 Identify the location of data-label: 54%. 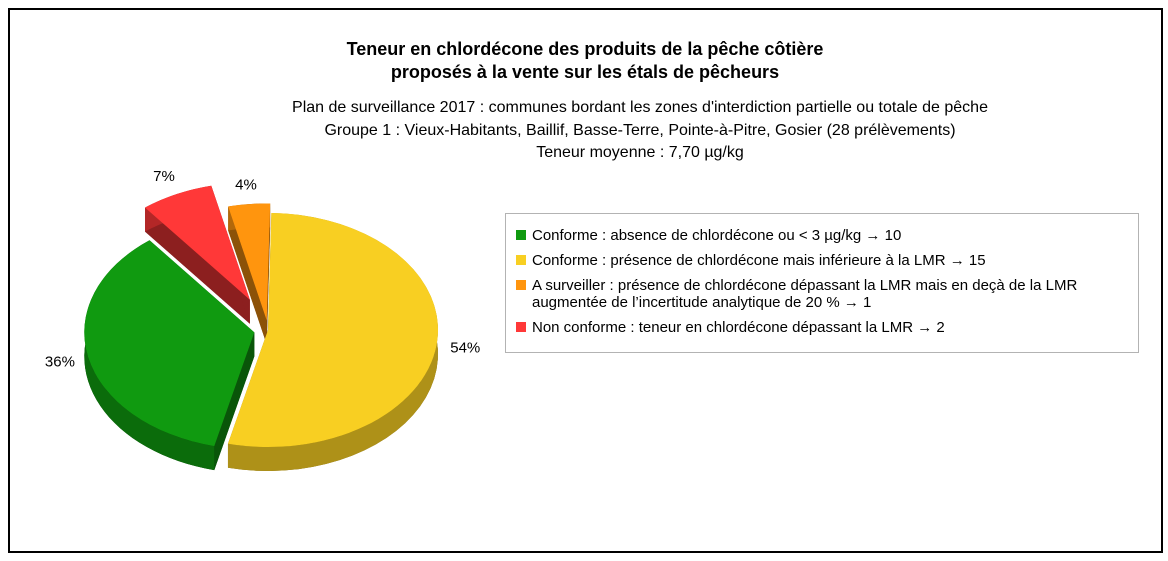
(465, 348).